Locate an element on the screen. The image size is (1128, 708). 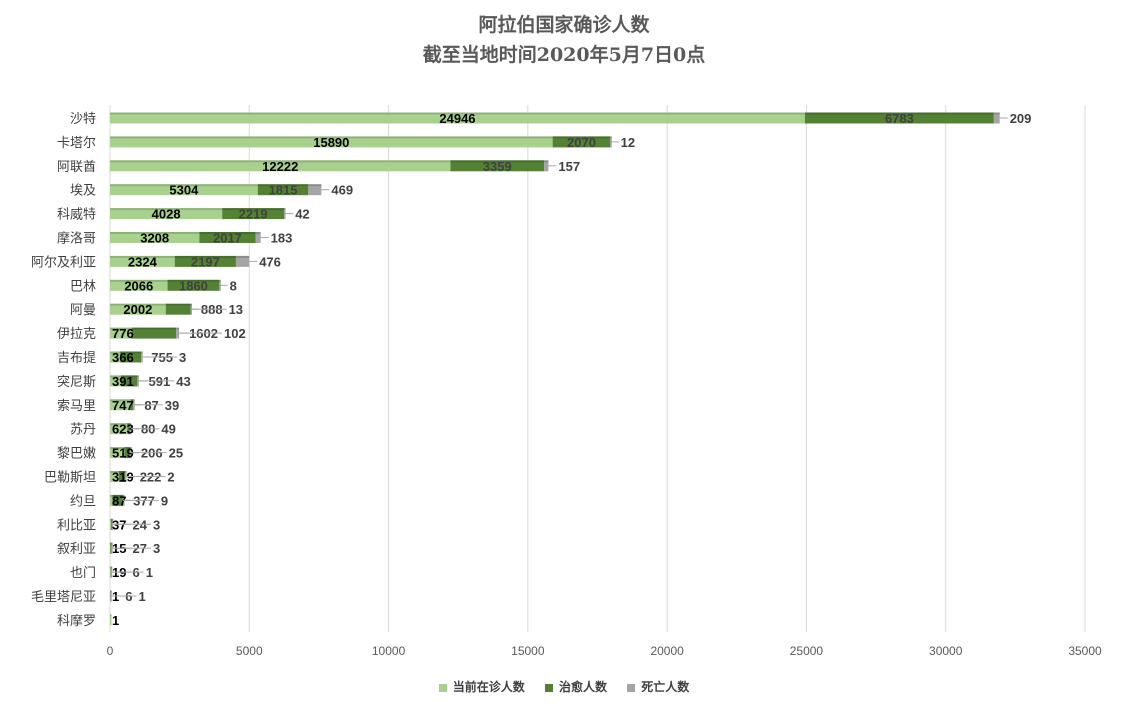
data-label: 319 is located at coordinates (123, 477).